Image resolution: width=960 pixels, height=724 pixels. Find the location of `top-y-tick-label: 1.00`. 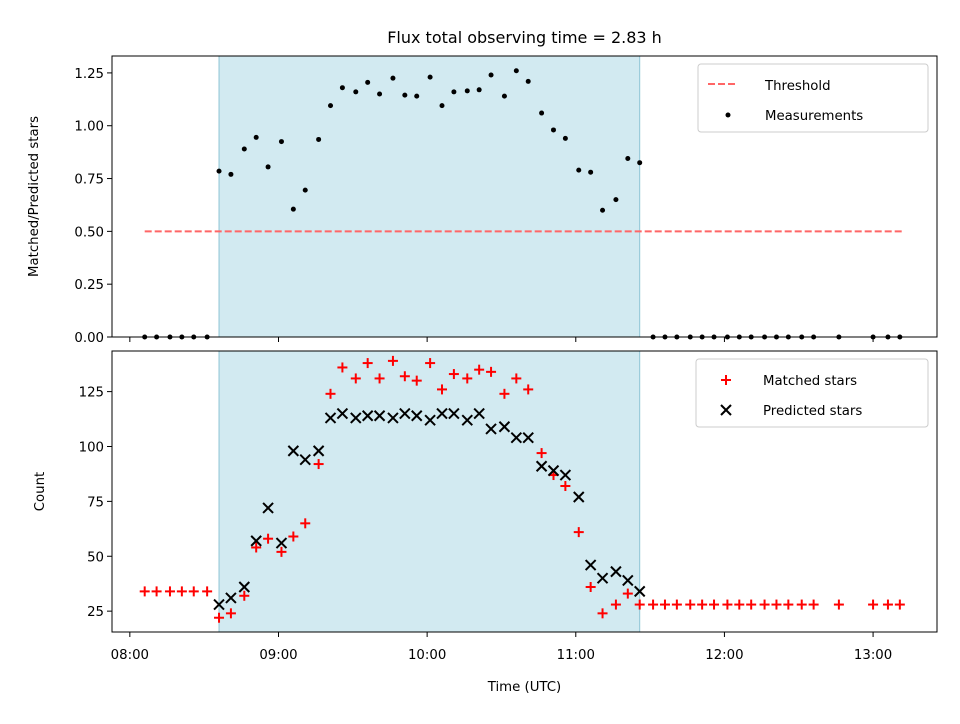

top-y-tick-label: 1.00 is located at coordinates (89, 127).